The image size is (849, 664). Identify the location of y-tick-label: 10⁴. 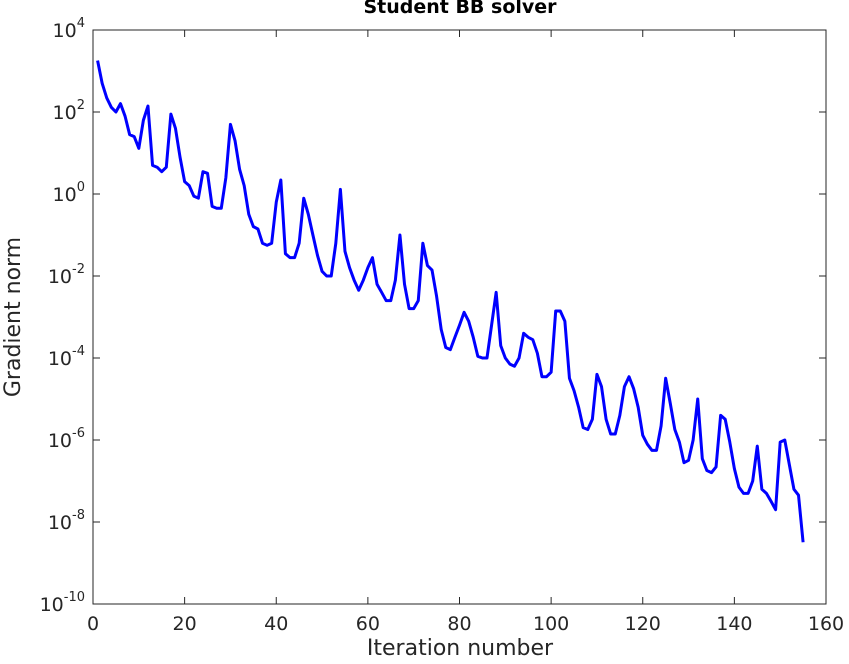
(69, 29).